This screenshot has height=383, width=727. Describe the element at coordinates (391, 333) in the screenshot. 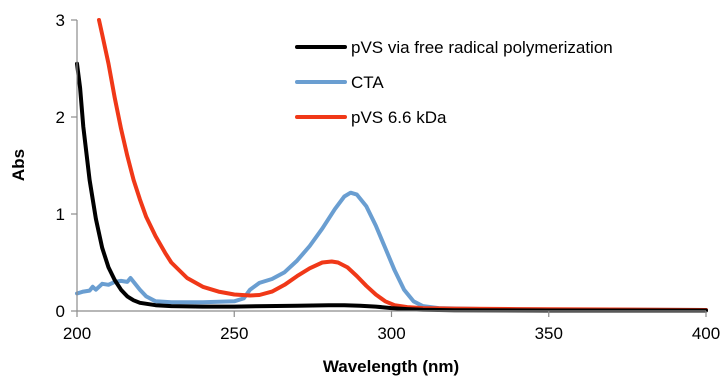

I see `x-tick-label: 300` at that location.